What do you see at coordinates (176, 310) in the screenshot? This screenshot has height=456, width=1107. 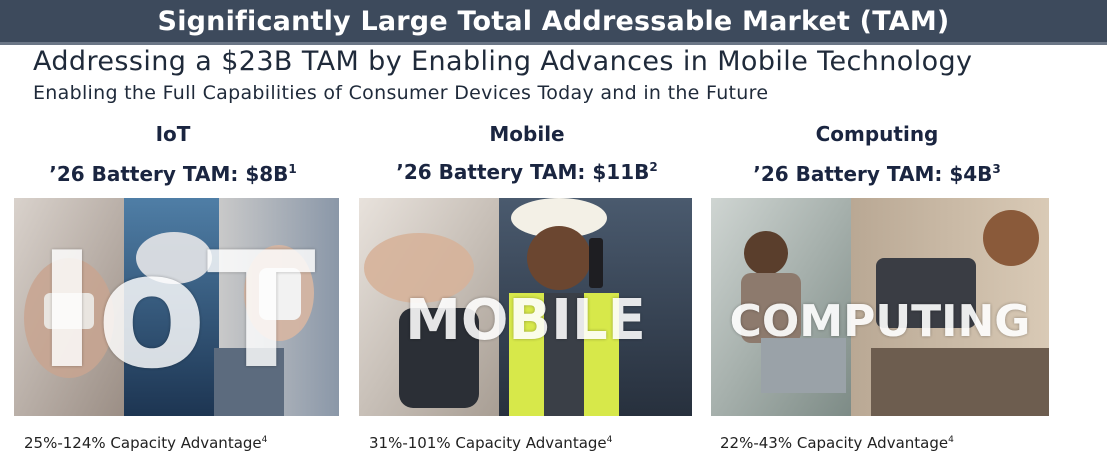 I see `iot-overlay-text: IoT` at bounding box center [176, 310].